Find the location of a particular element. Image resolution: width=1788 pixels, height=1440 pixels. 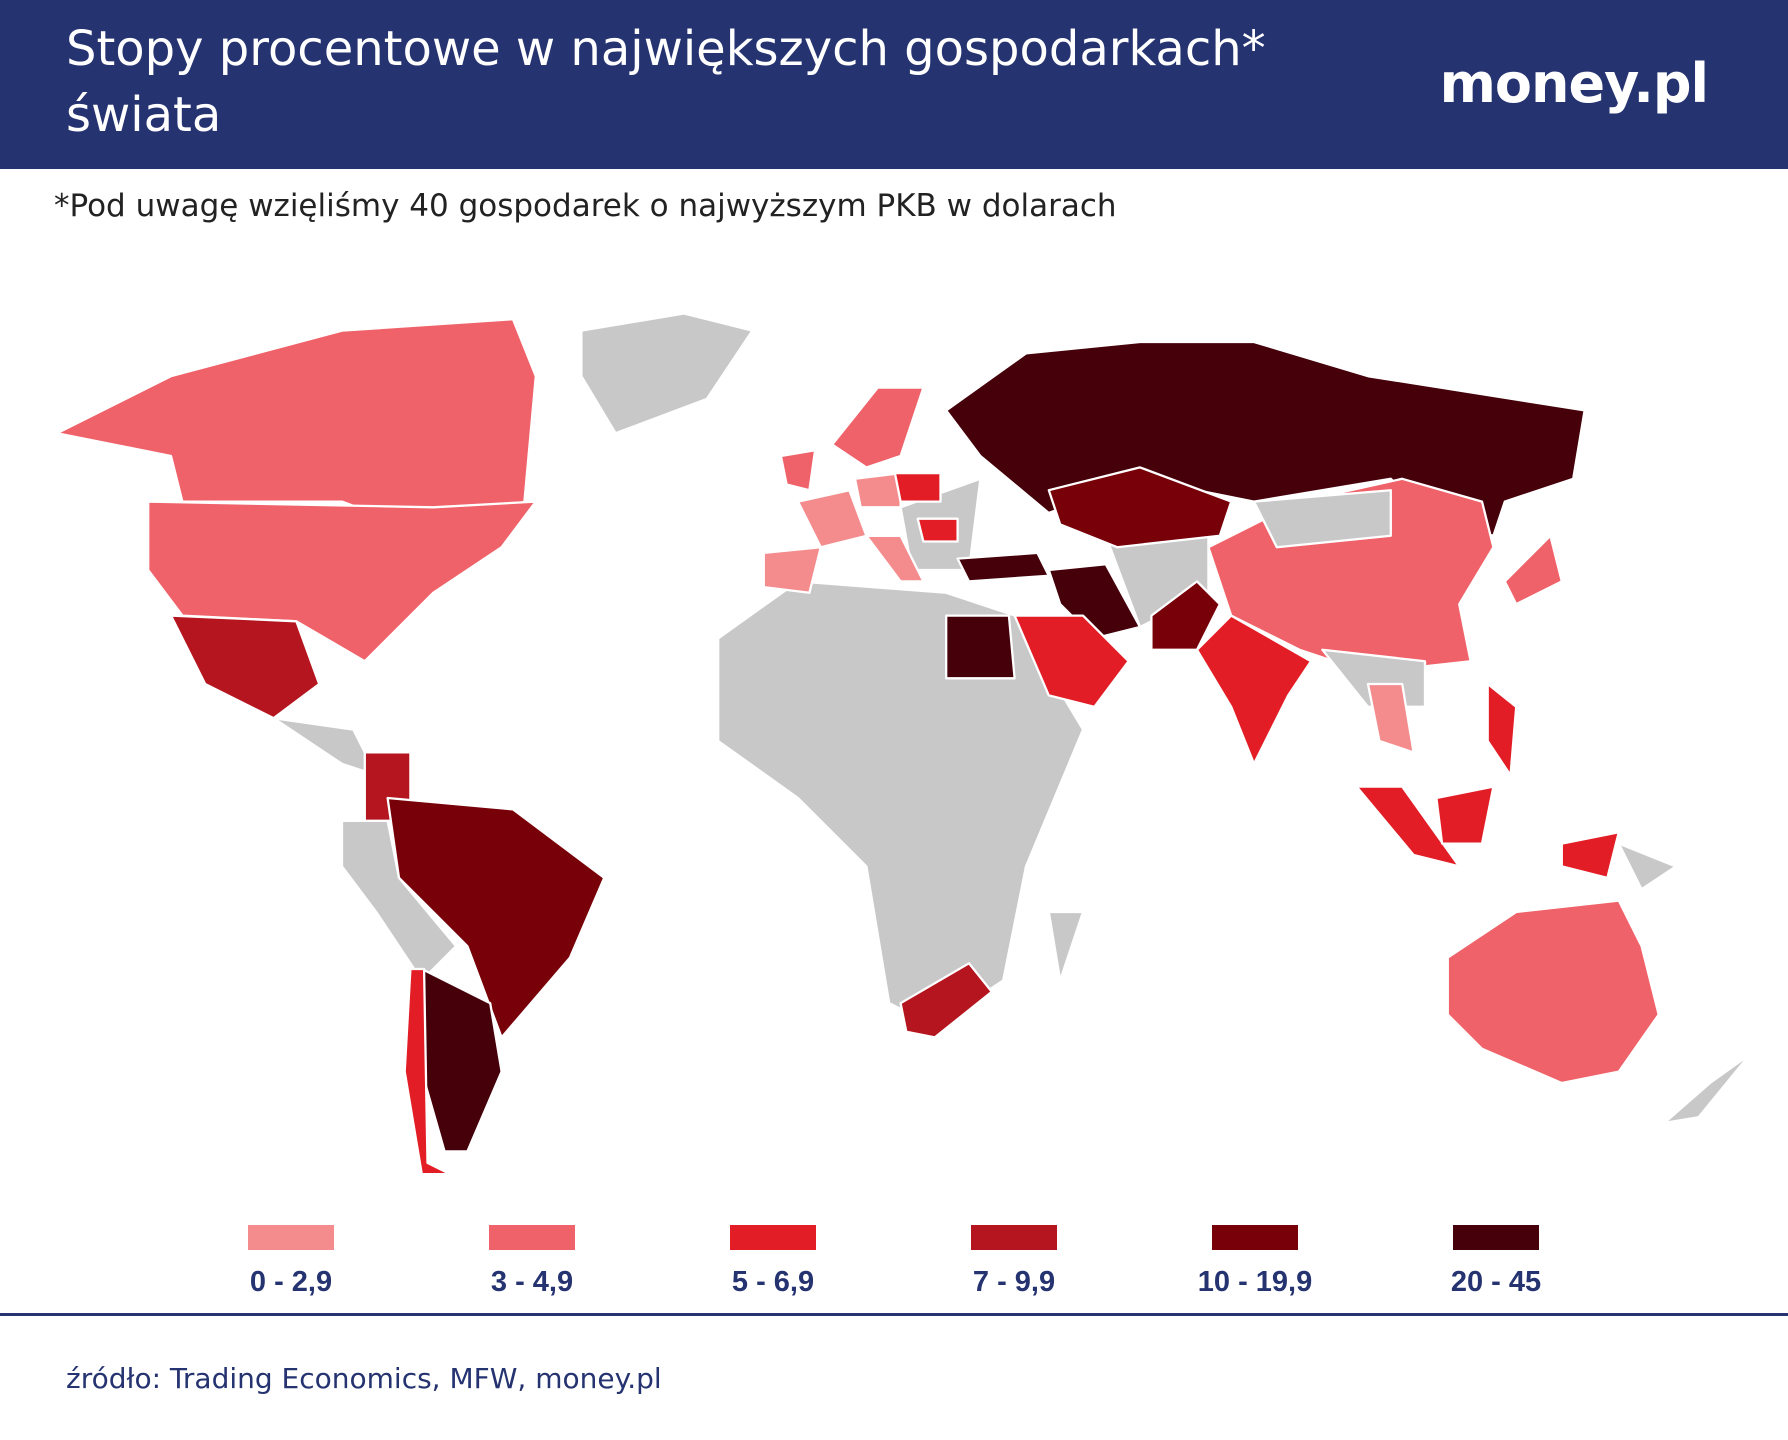

legend-label: 5 - 6,9 is located at coordinates (773, 1282).